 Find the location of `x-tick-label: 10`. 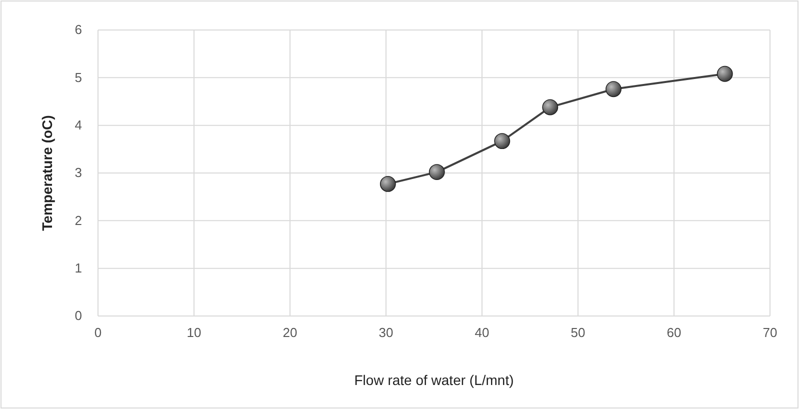

x-tick-label: 10 is located at coordinates (194, 332).